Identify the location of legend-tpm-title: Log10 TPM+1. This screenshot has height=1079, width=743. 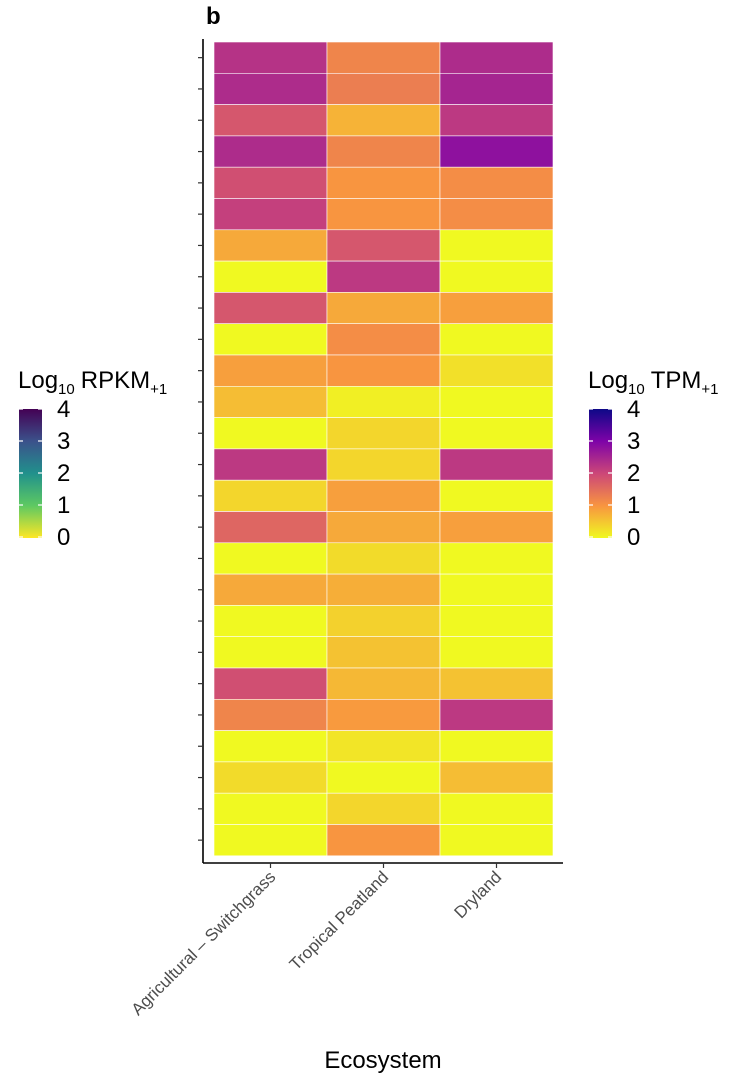
(653, 382).